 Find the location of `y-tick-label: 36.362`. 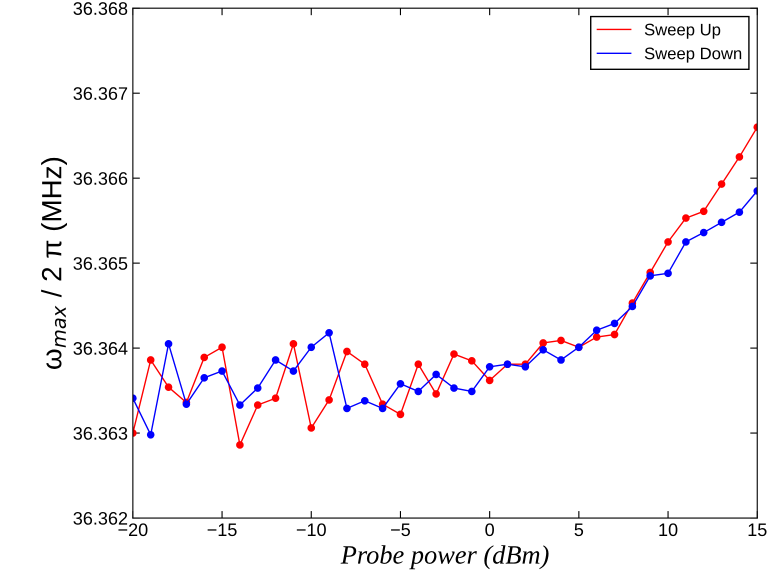

y-tick-label: 36.362 is located at coordinates (100, 518).